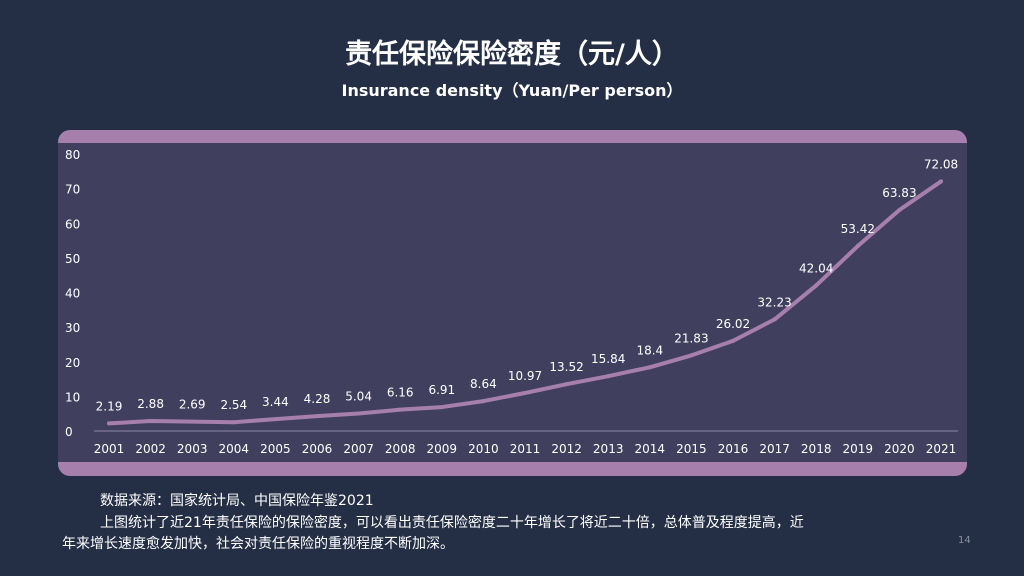 The image size is (1024, 576). I want to click on data-label: 6.91, so click(441, 390).